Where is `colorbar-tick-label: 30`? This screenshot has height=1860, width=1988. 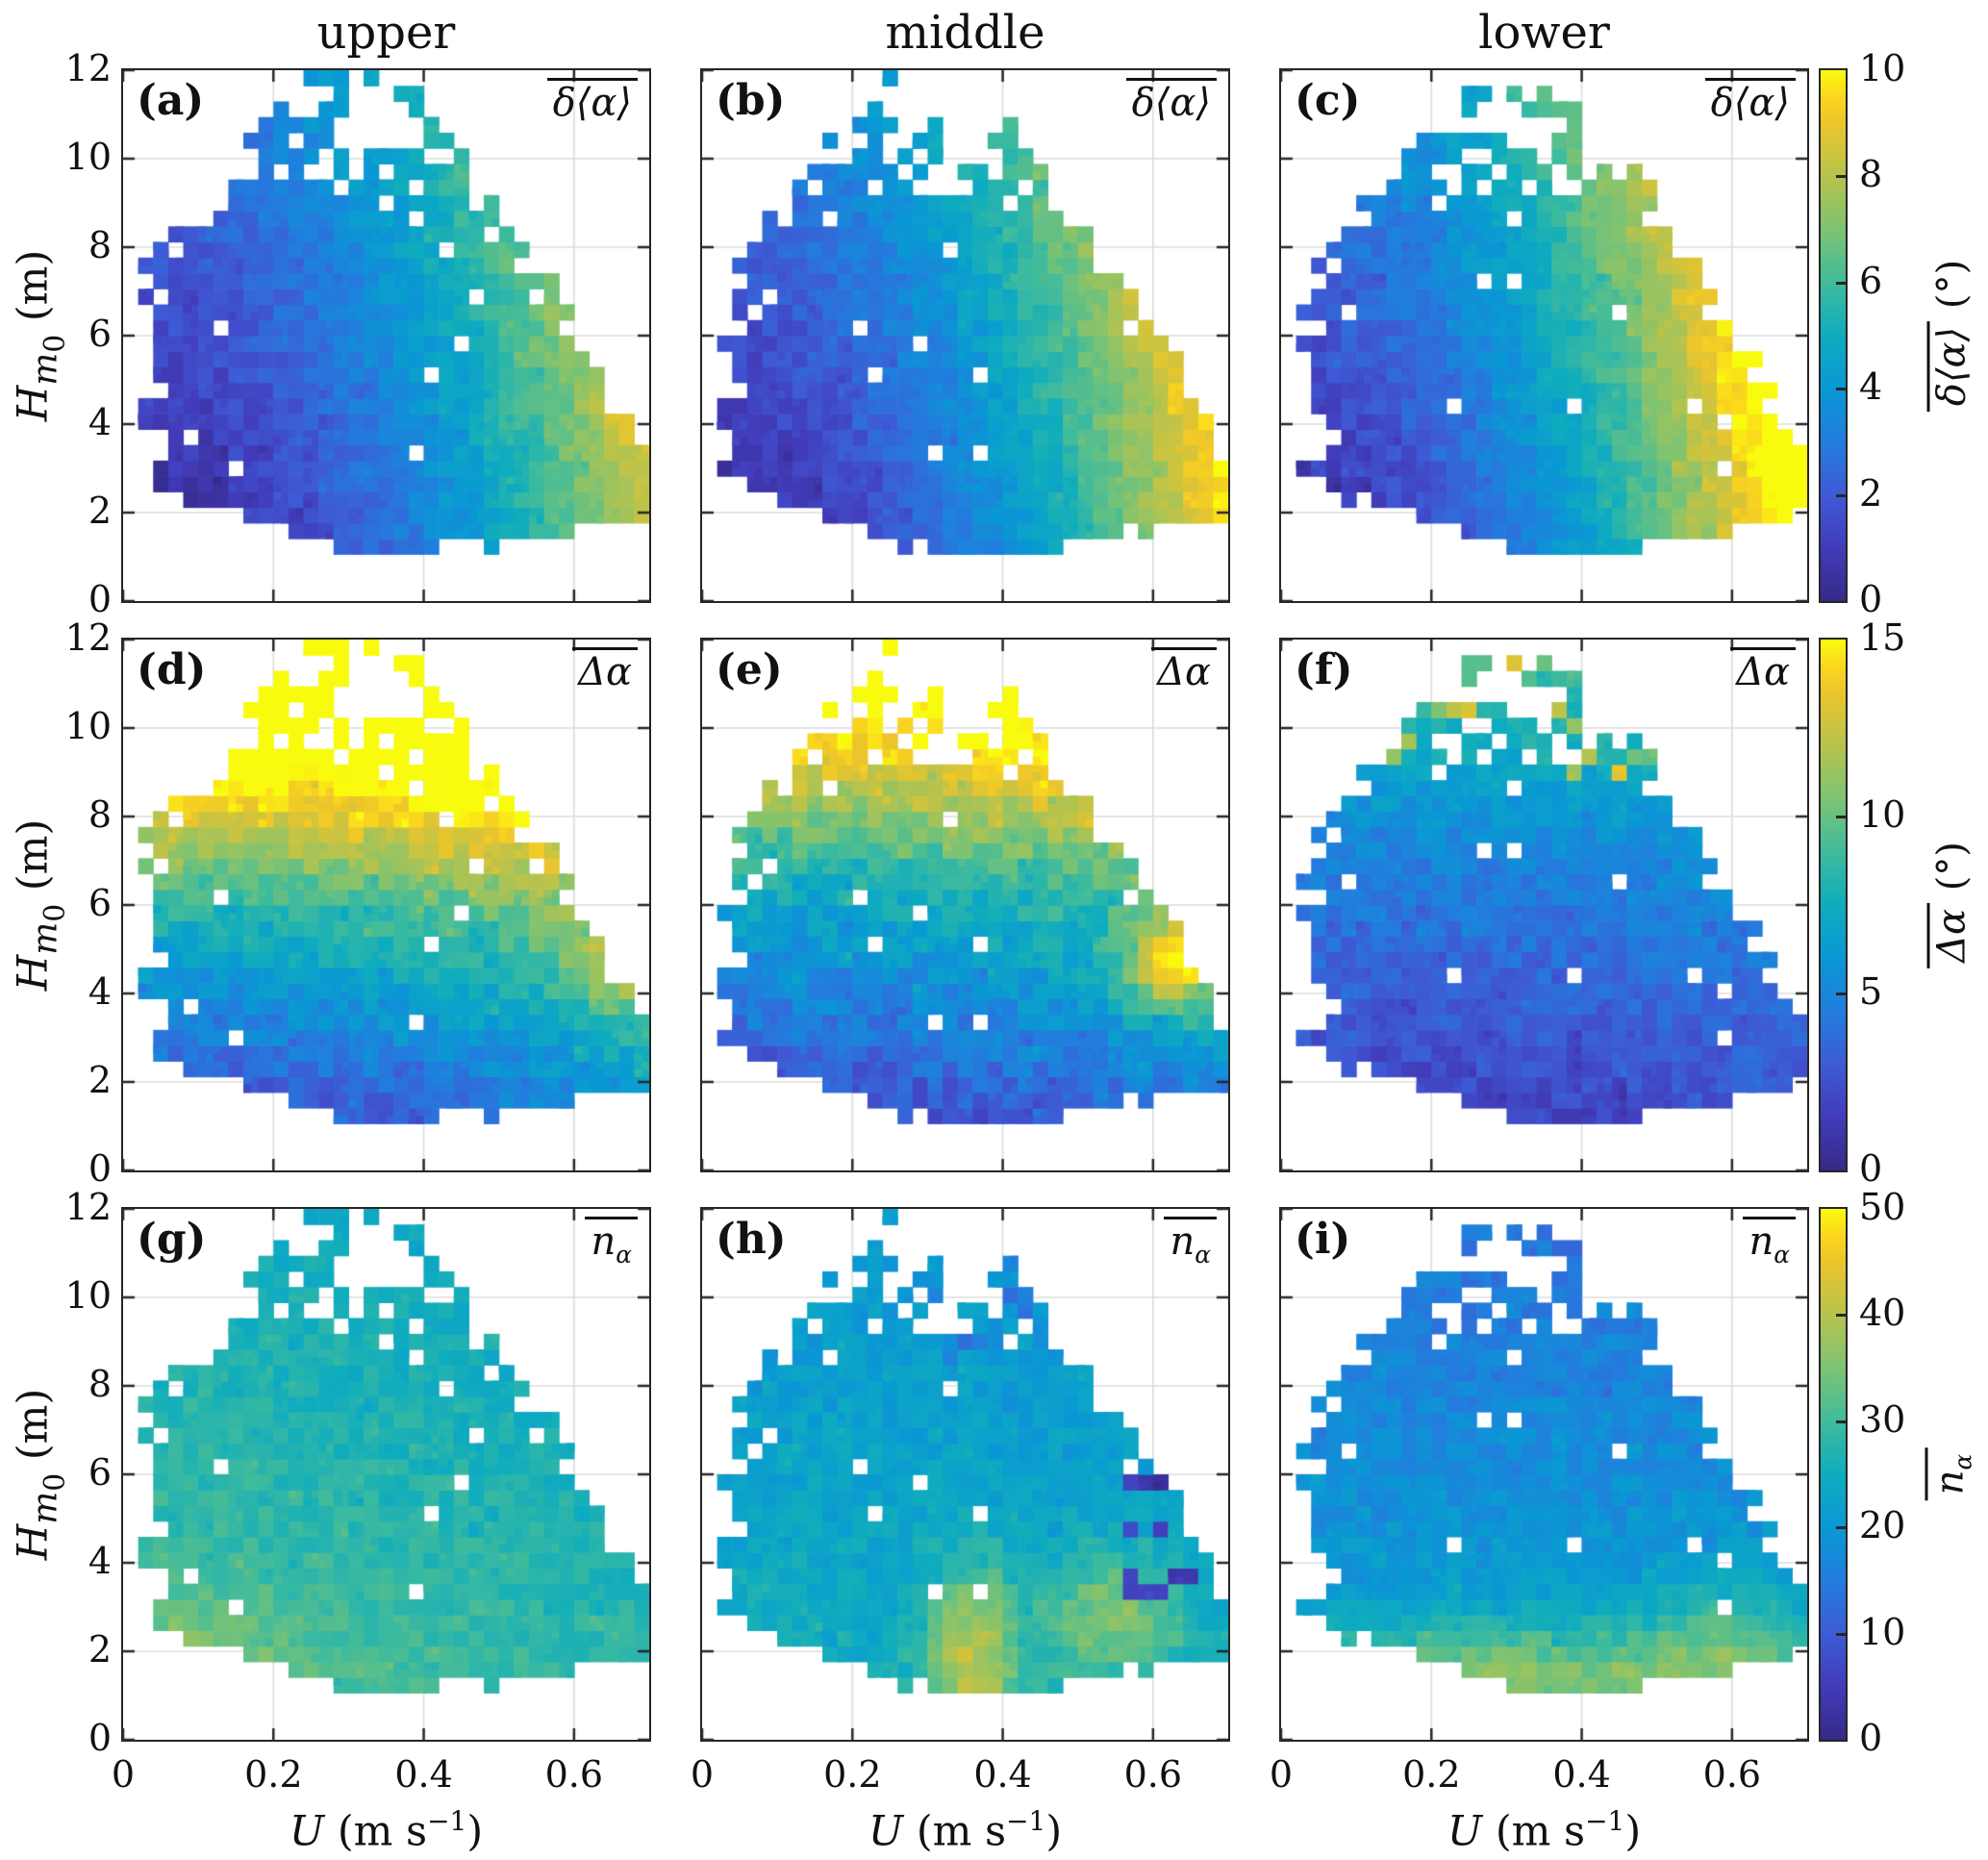 colorbar-tick-label: 30 is located at coordinates (1882, 1419).